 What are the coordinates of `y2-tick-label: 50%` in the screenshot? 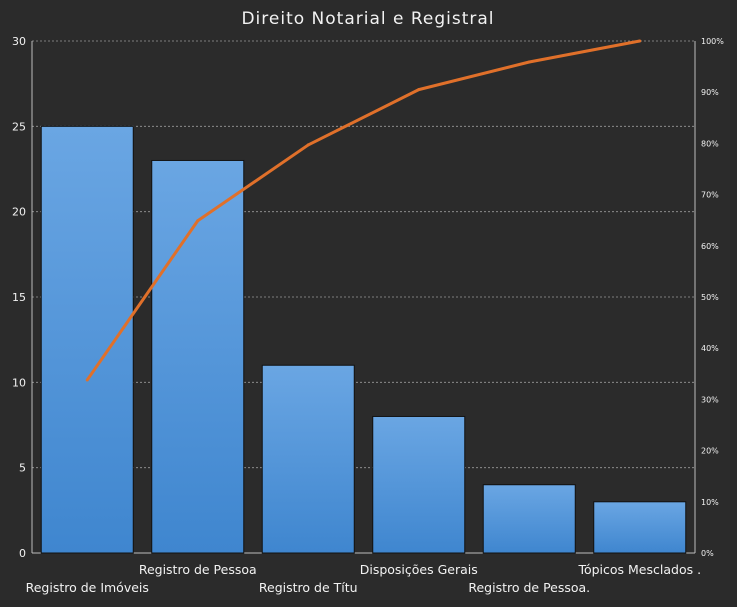 It's located at (710, 297).